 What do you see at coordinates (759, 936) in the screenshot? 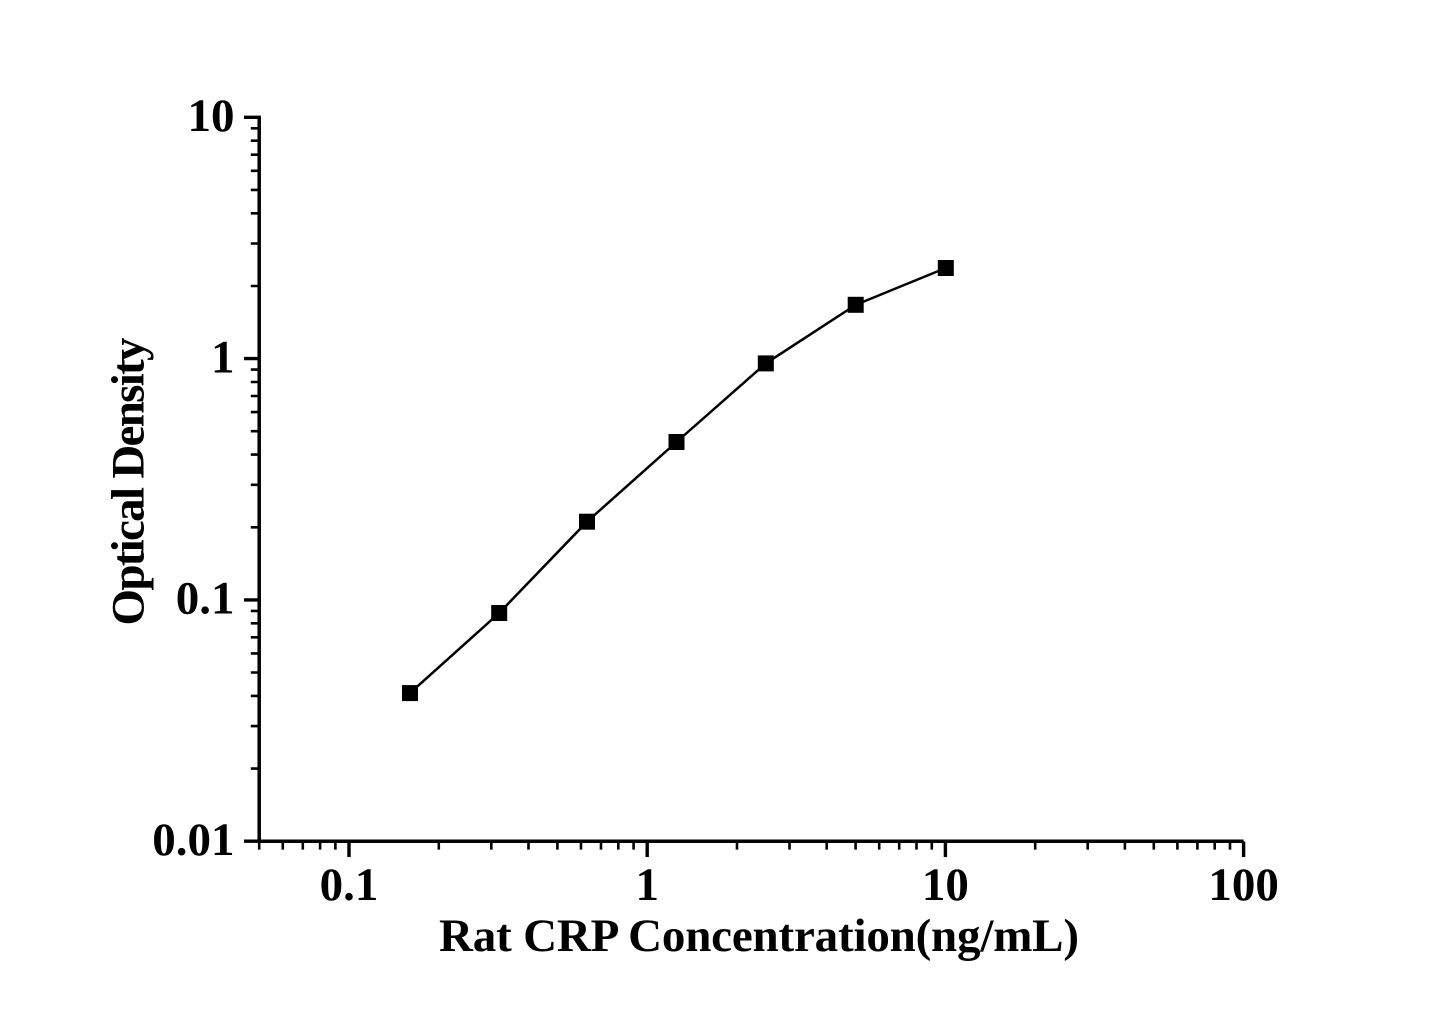
I see `svg-text: Rat CRP Concentration(ng/mL)` at bounding box center [759, 936].